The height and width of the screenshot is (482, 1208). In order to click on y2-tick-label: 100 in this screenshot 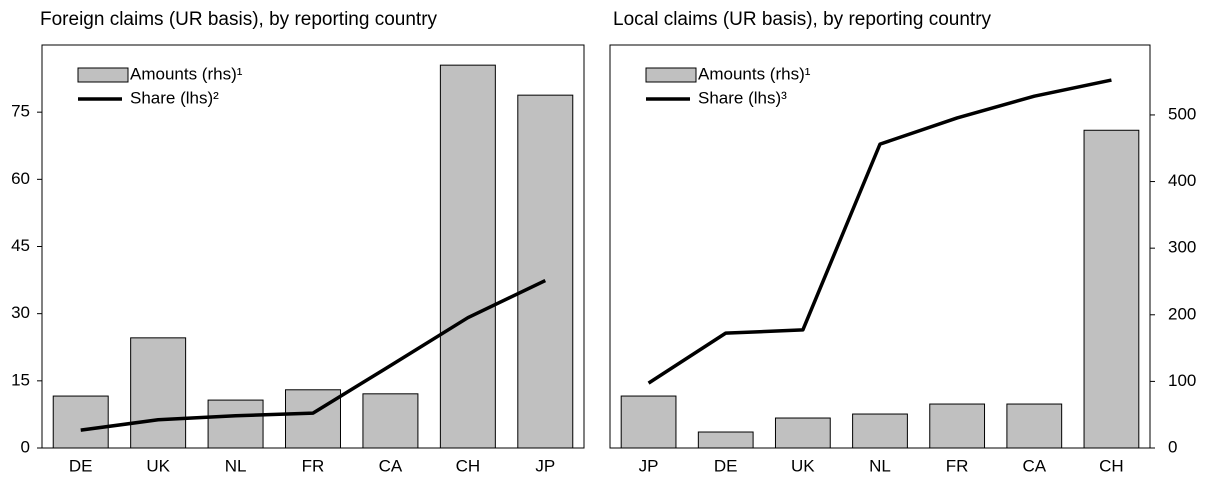, I will do `click(1182, 380)`.